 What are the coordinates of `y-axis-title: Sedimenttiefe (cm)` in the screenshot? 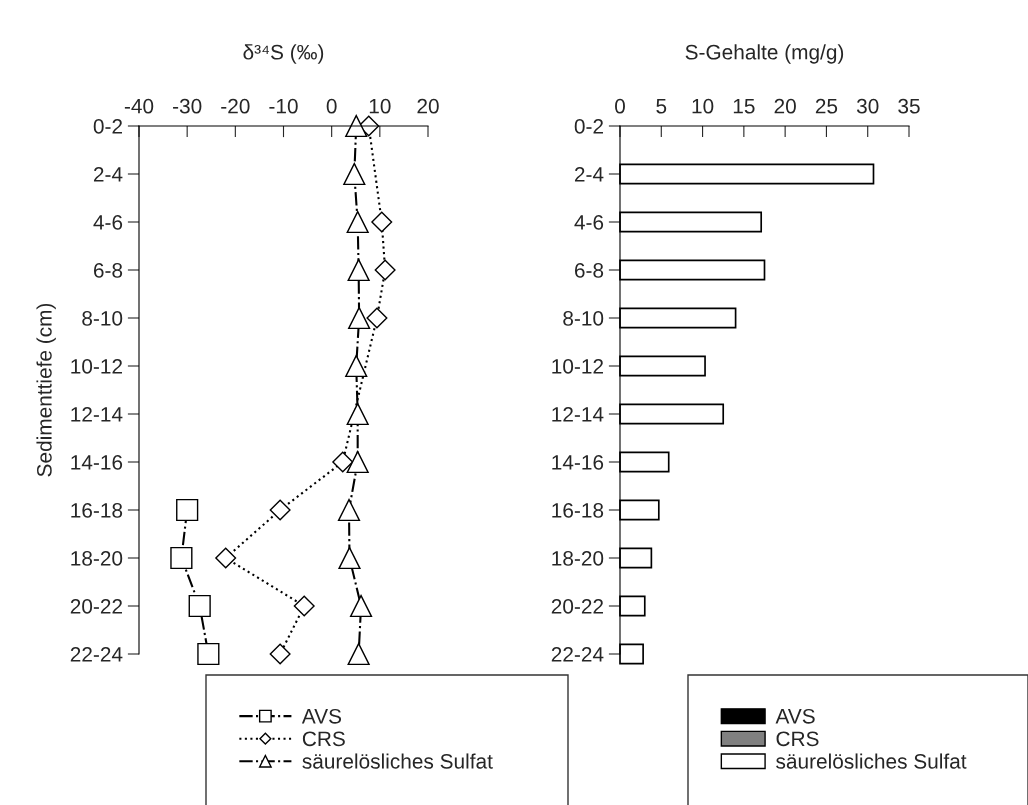 It's located at (46, 390).